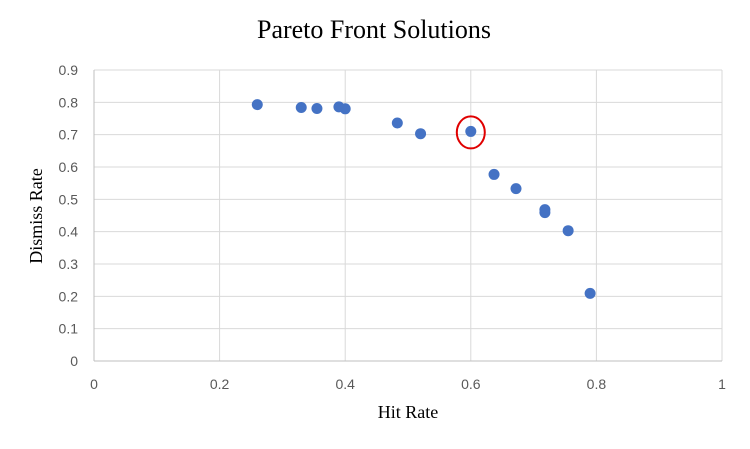 The height and width of the screenshot is (449, 750). Describe the element at coordinates (722, 384) in the screenshot. I see `x-tick-label: 1` at that location.